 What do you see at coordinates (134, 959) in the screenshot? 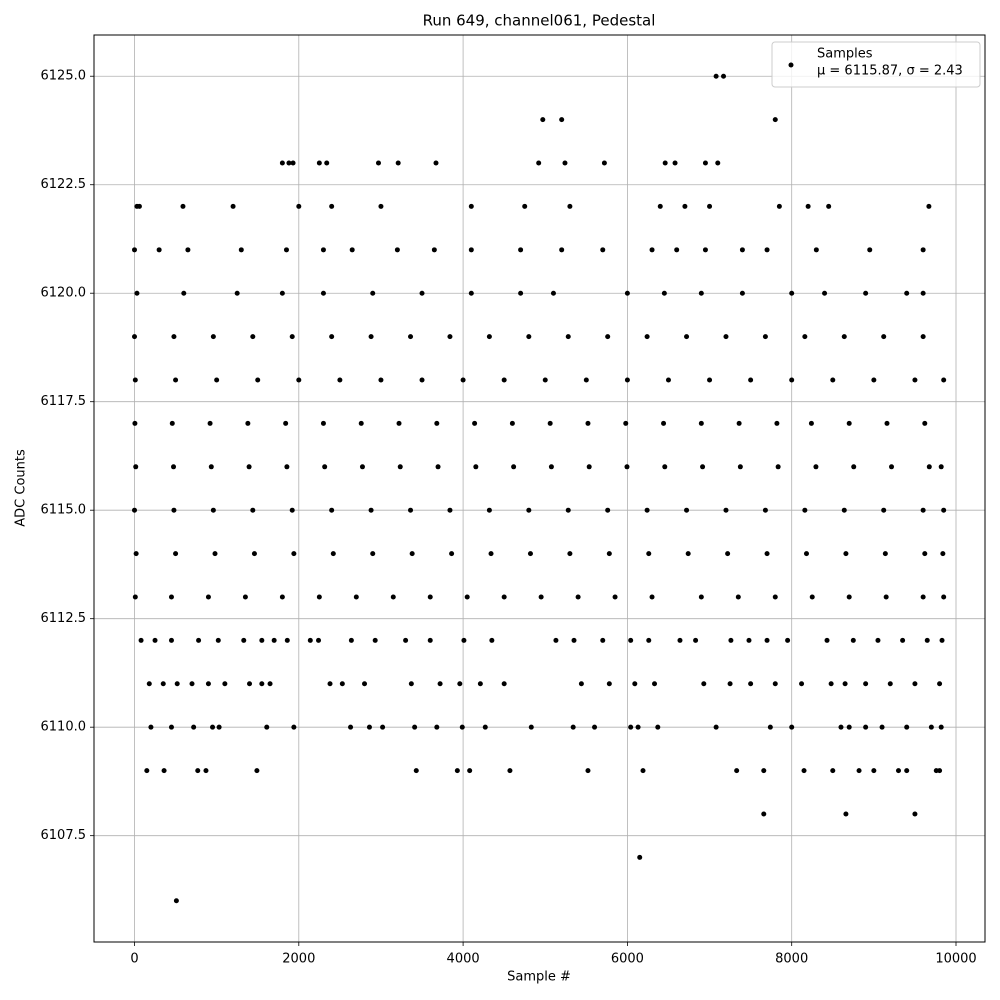
I see `x-tick-label: 0` at bounding box center [134, 959].